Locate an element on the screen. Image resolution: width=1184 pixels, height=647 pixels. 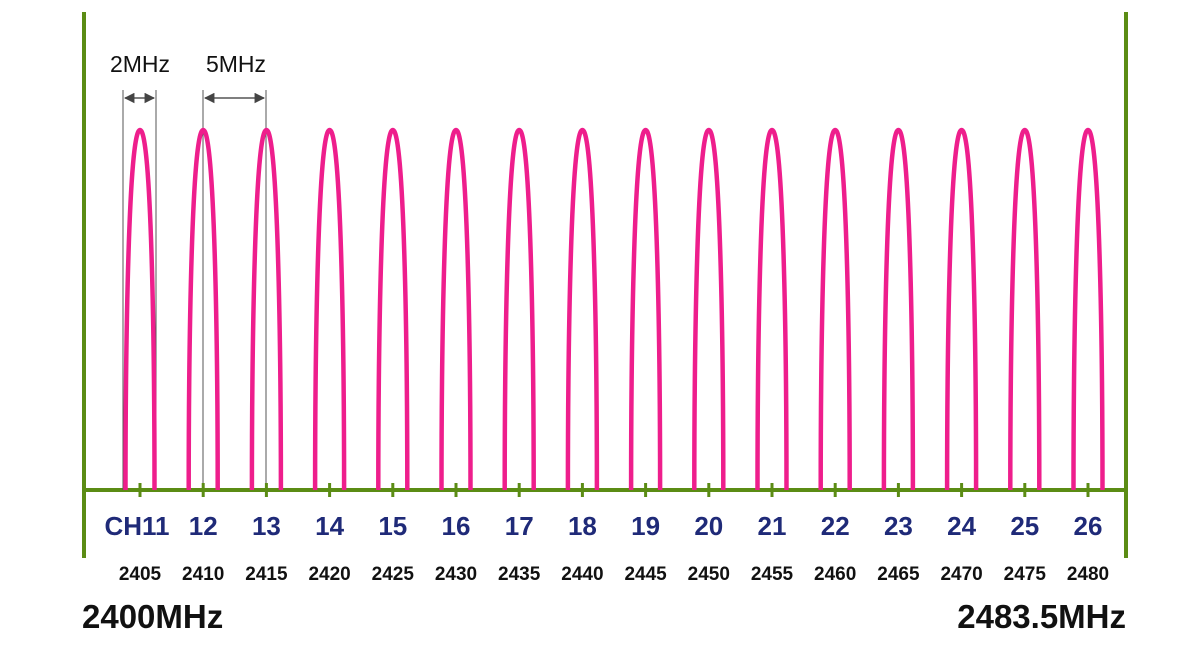
channel-frequency-label: 2420 is located at coordinates (329, 574).